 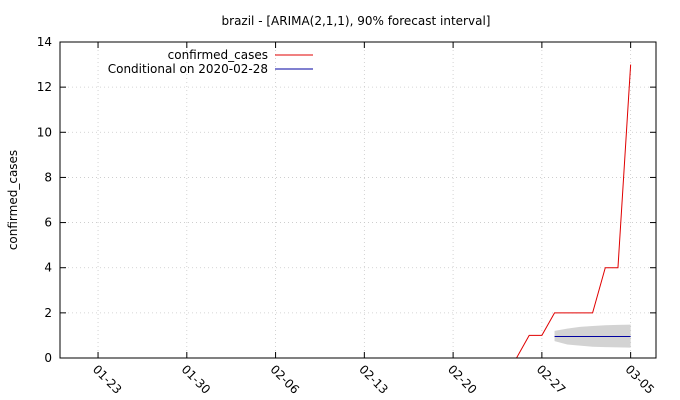 What do you see at coordinates (44, 42) in the screenshot?
I see `y-tick-label: 14` at bounding box center [44, 42].